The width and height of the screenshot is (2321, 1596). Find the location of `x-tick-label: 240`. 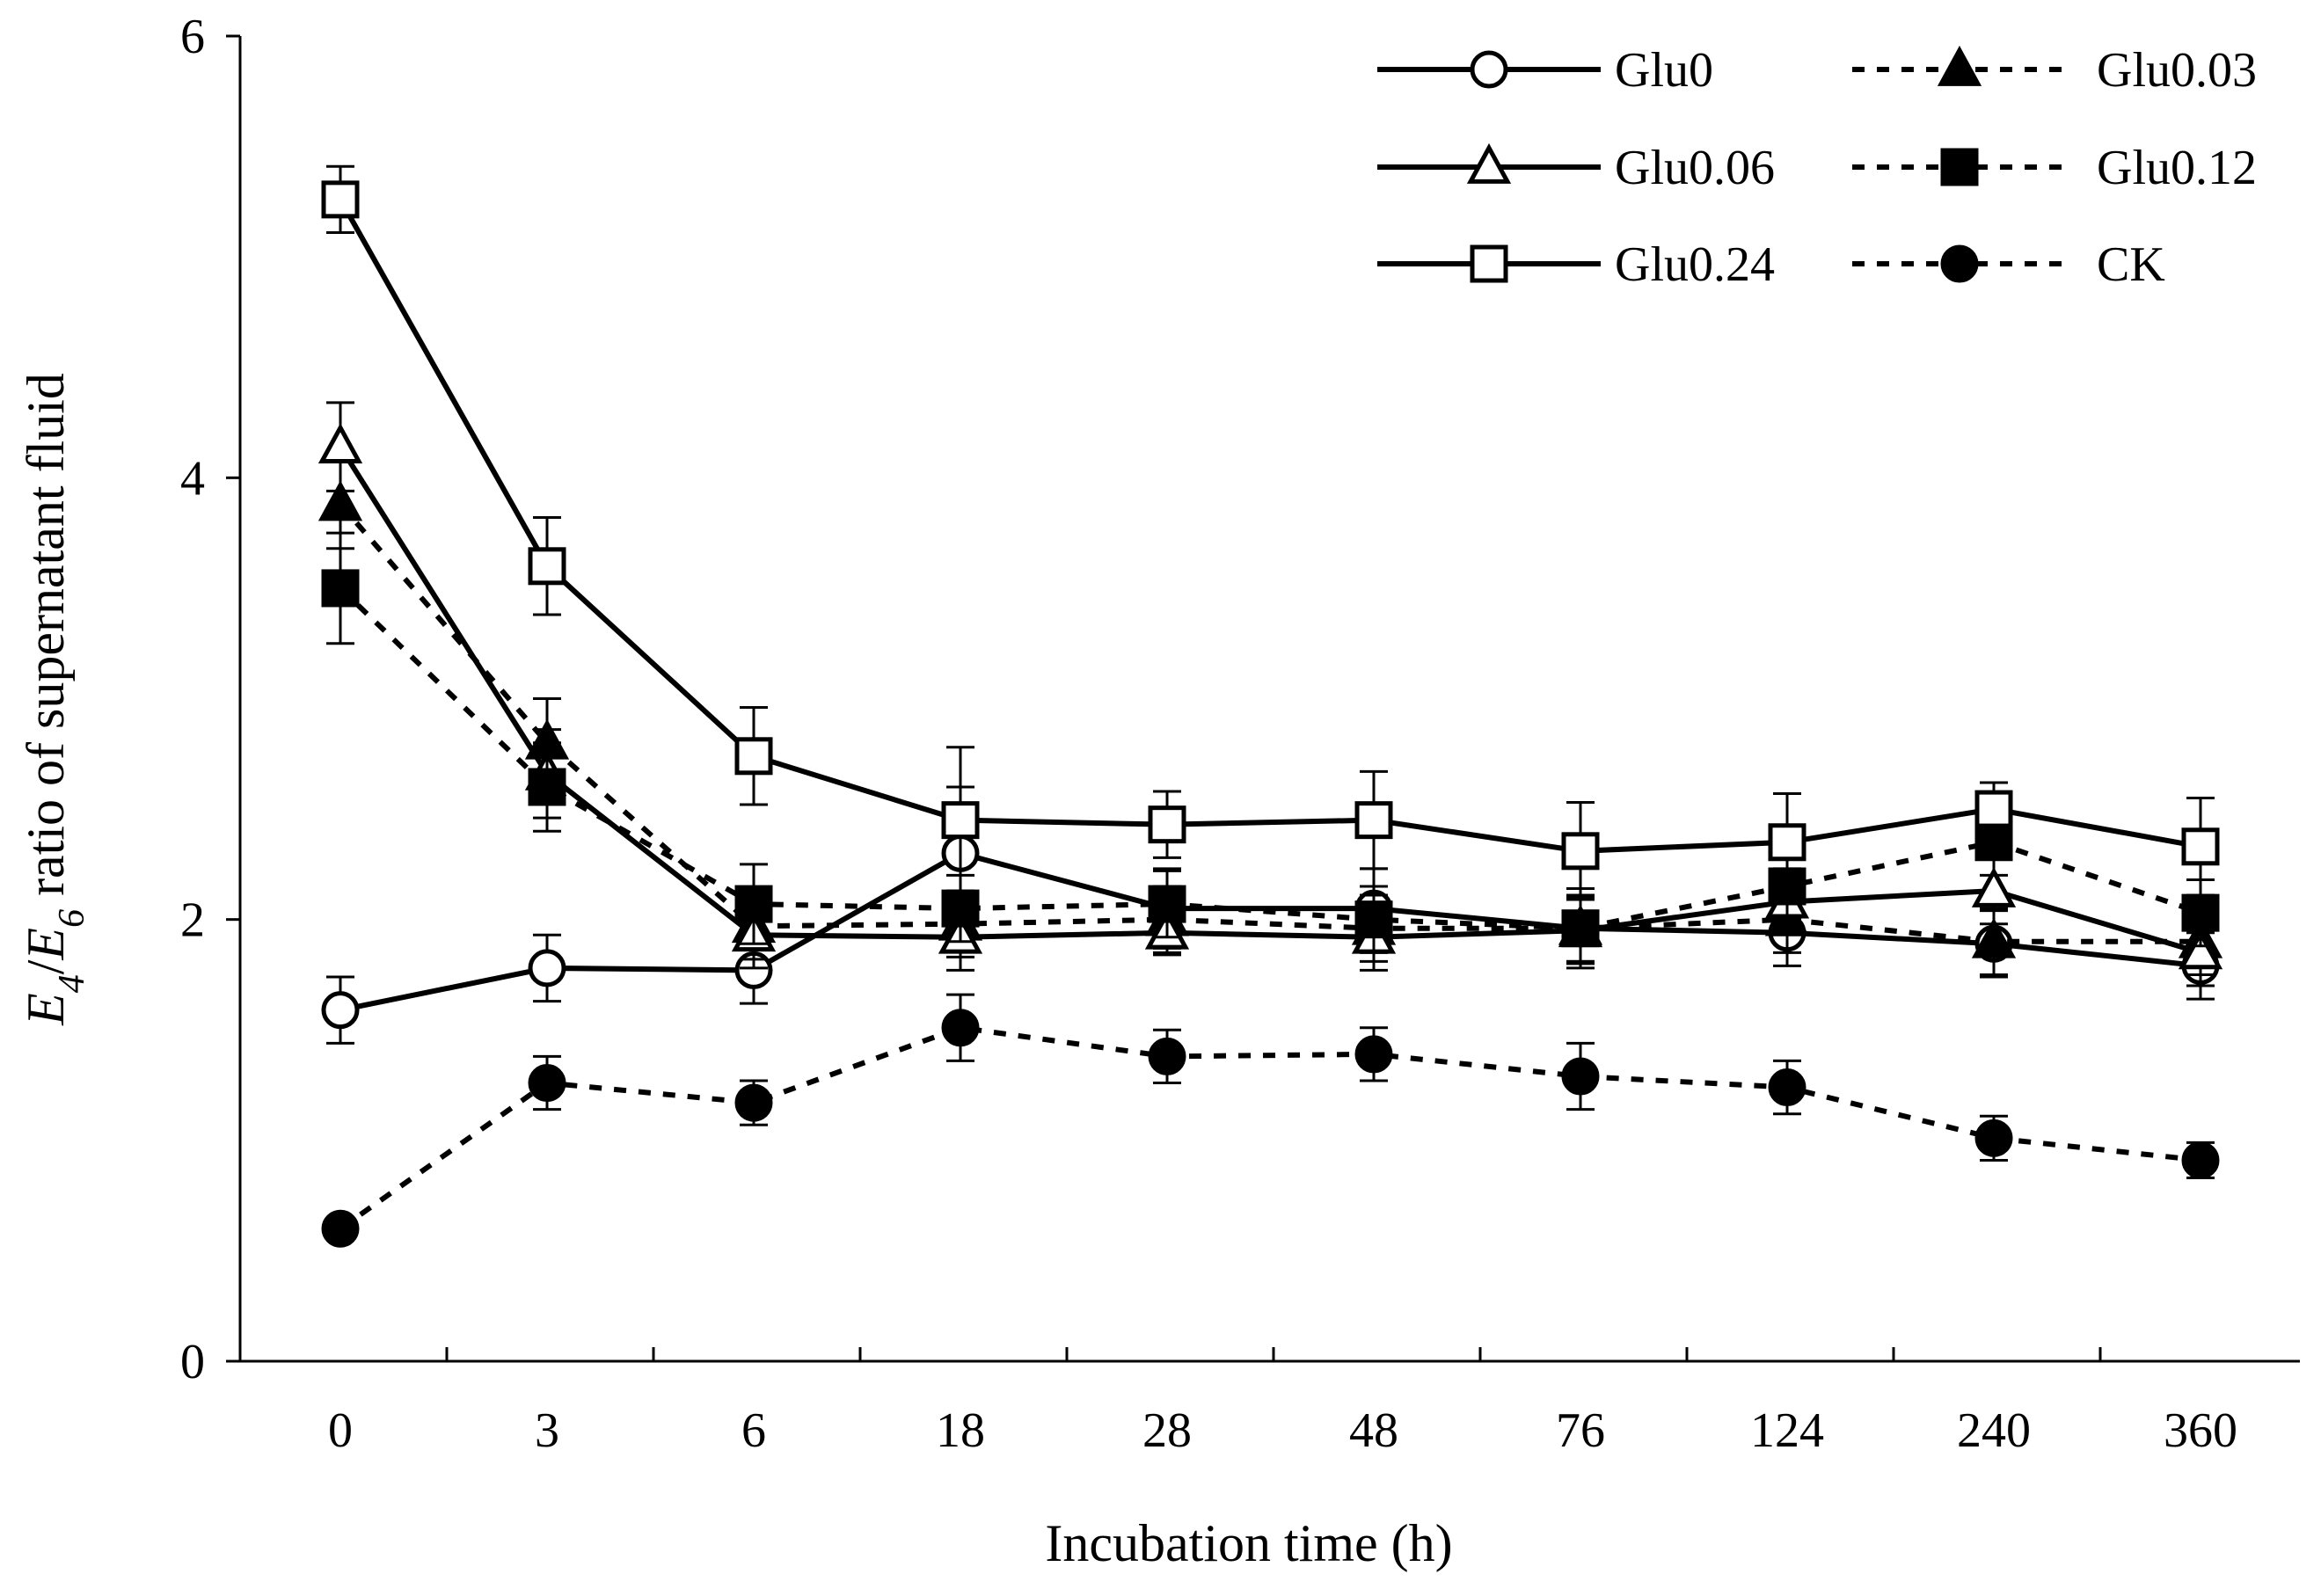

x-tick-label: 240 is located at coordinates (1994, 1430).